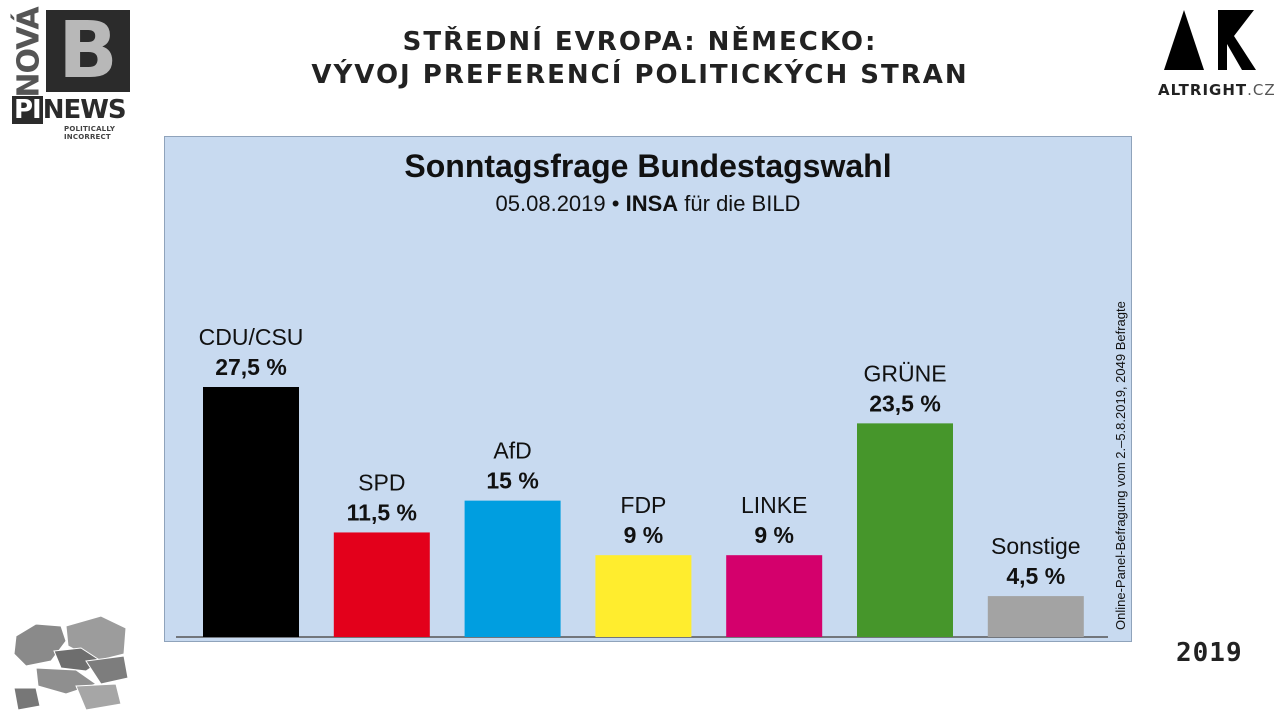  I want to click on logo-tagline: POLITICALLY INCORRECT, so click(90, 133).